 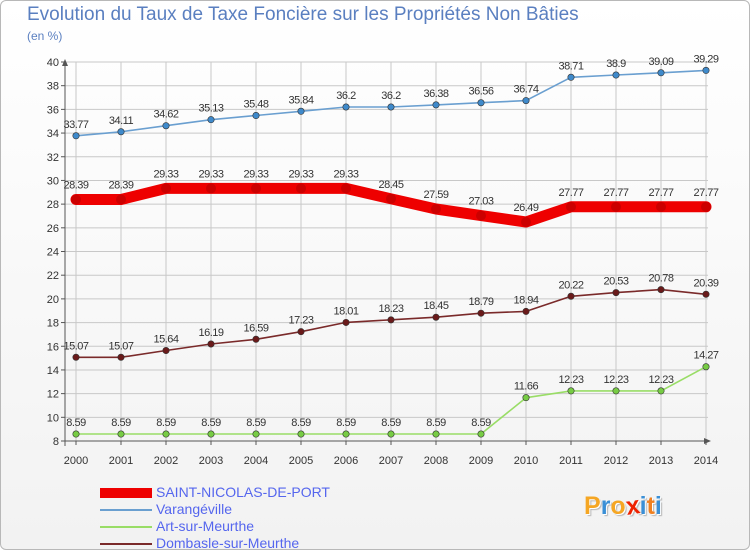 What do you see at coordinates (53, 395) in the screenshot?
I see `y-tick-label: 12` at bounding box center [53, 395].